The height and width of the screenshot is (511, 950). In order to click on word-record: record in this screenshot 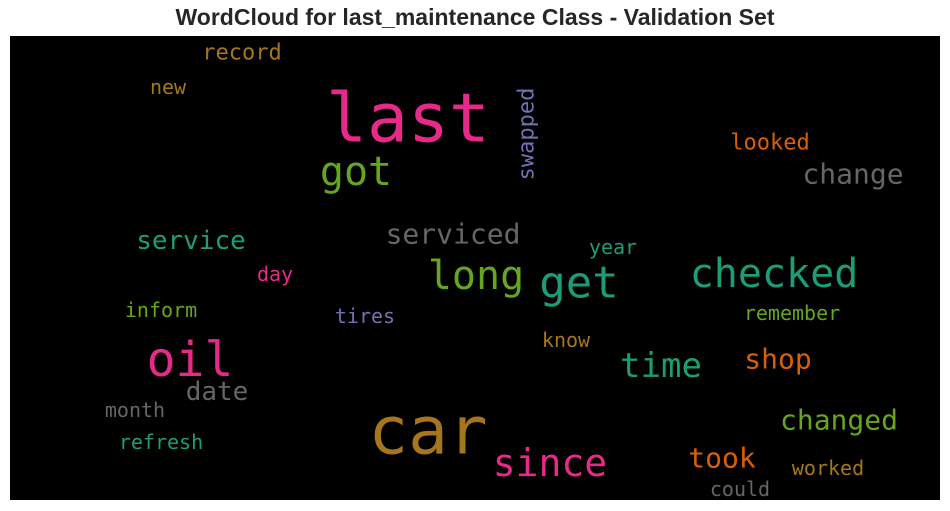, I will do `click(241, 53)`.